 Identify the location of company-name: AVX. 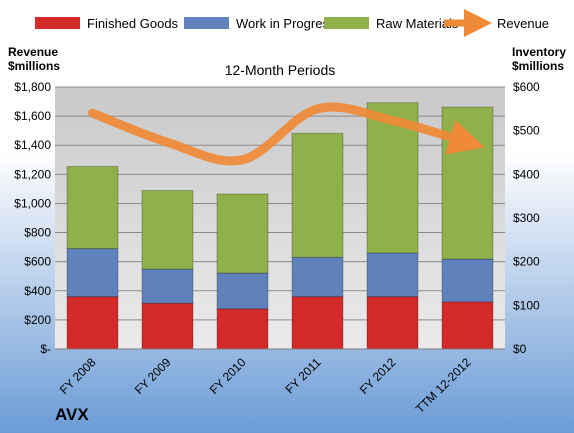
(72, 414).